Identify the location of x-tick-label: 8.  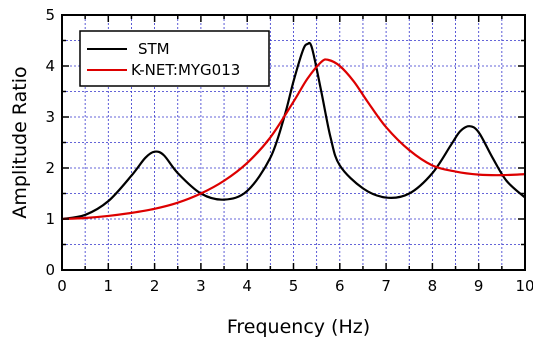
(433, 286).